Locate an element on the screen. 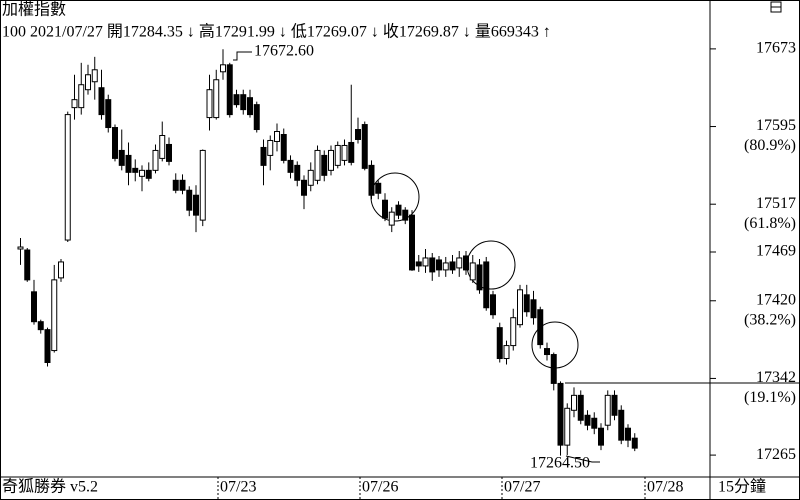  y-tick-label: 17469 is located at coordinates (776, 251).